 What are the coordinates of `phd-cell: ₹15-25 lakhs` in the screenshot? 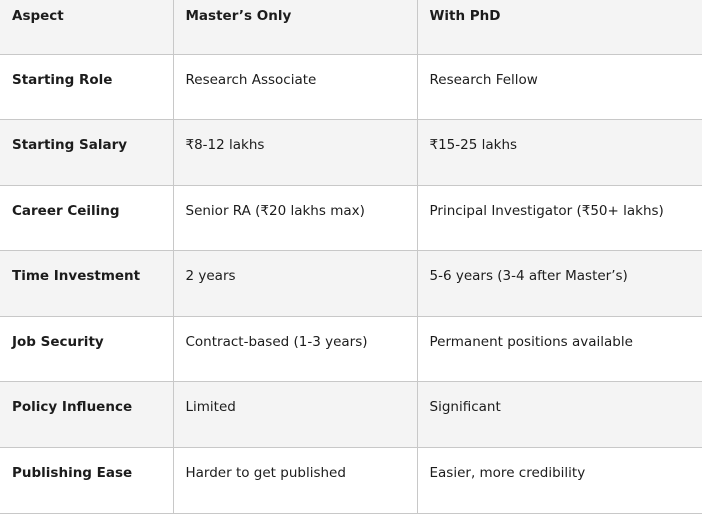 It's located at (559, 152).